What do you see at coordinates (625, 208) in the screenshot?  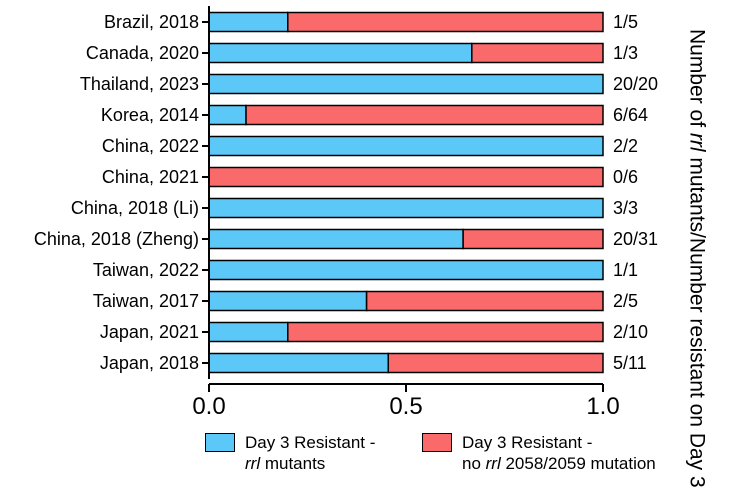 I see `ratio-label: 3/3` at bounding box center [625, 208].